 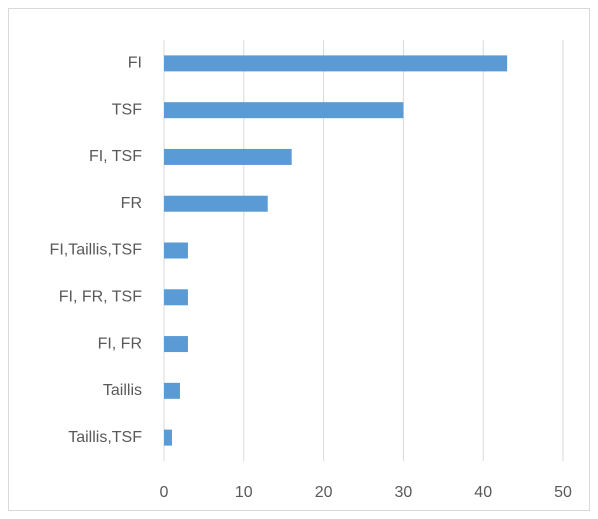 I want to click on x-tick-label: 30, so click(x=404, y=492).